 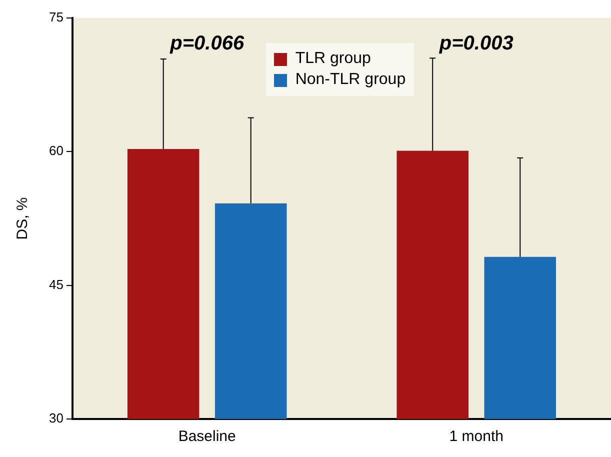 I want to click on annotation: p=0.003, so click(x=476, y=43).